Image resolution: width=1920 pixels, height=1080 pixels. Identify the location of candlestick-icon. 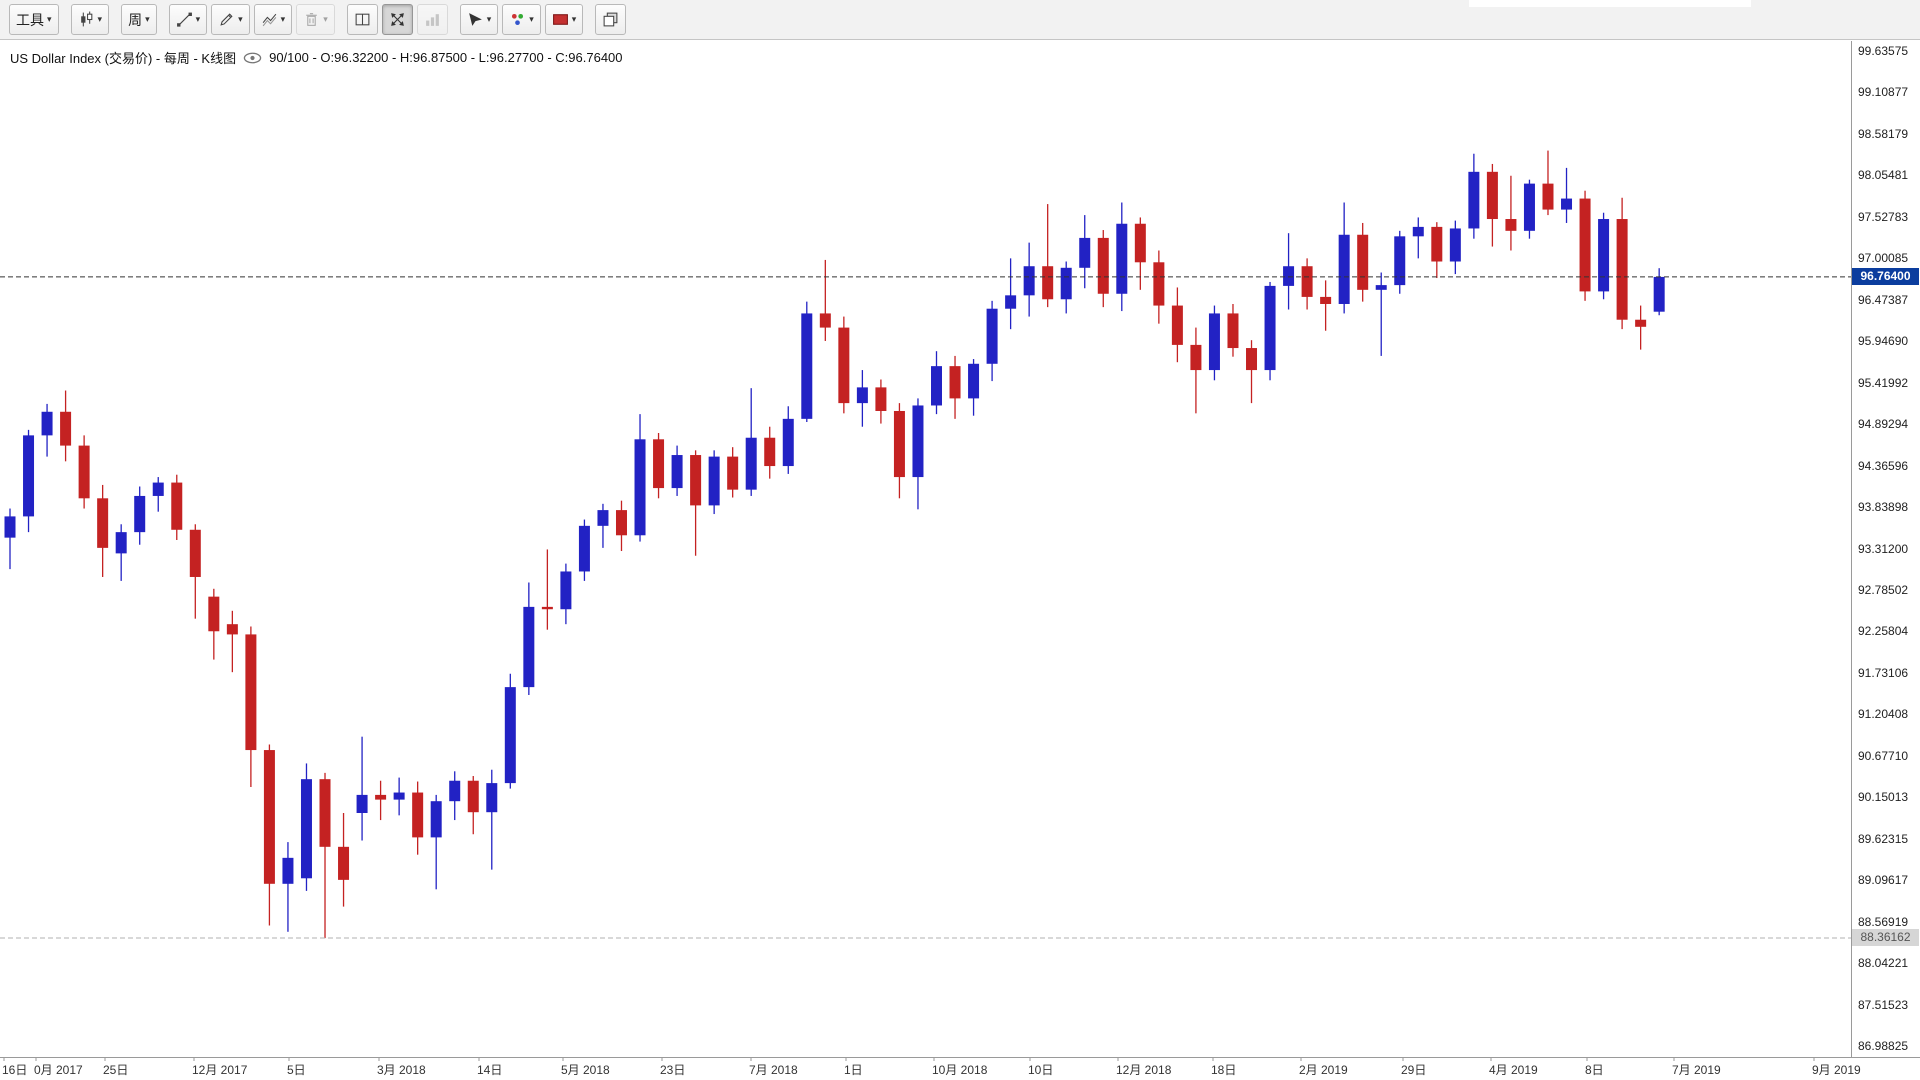
(86, 19).